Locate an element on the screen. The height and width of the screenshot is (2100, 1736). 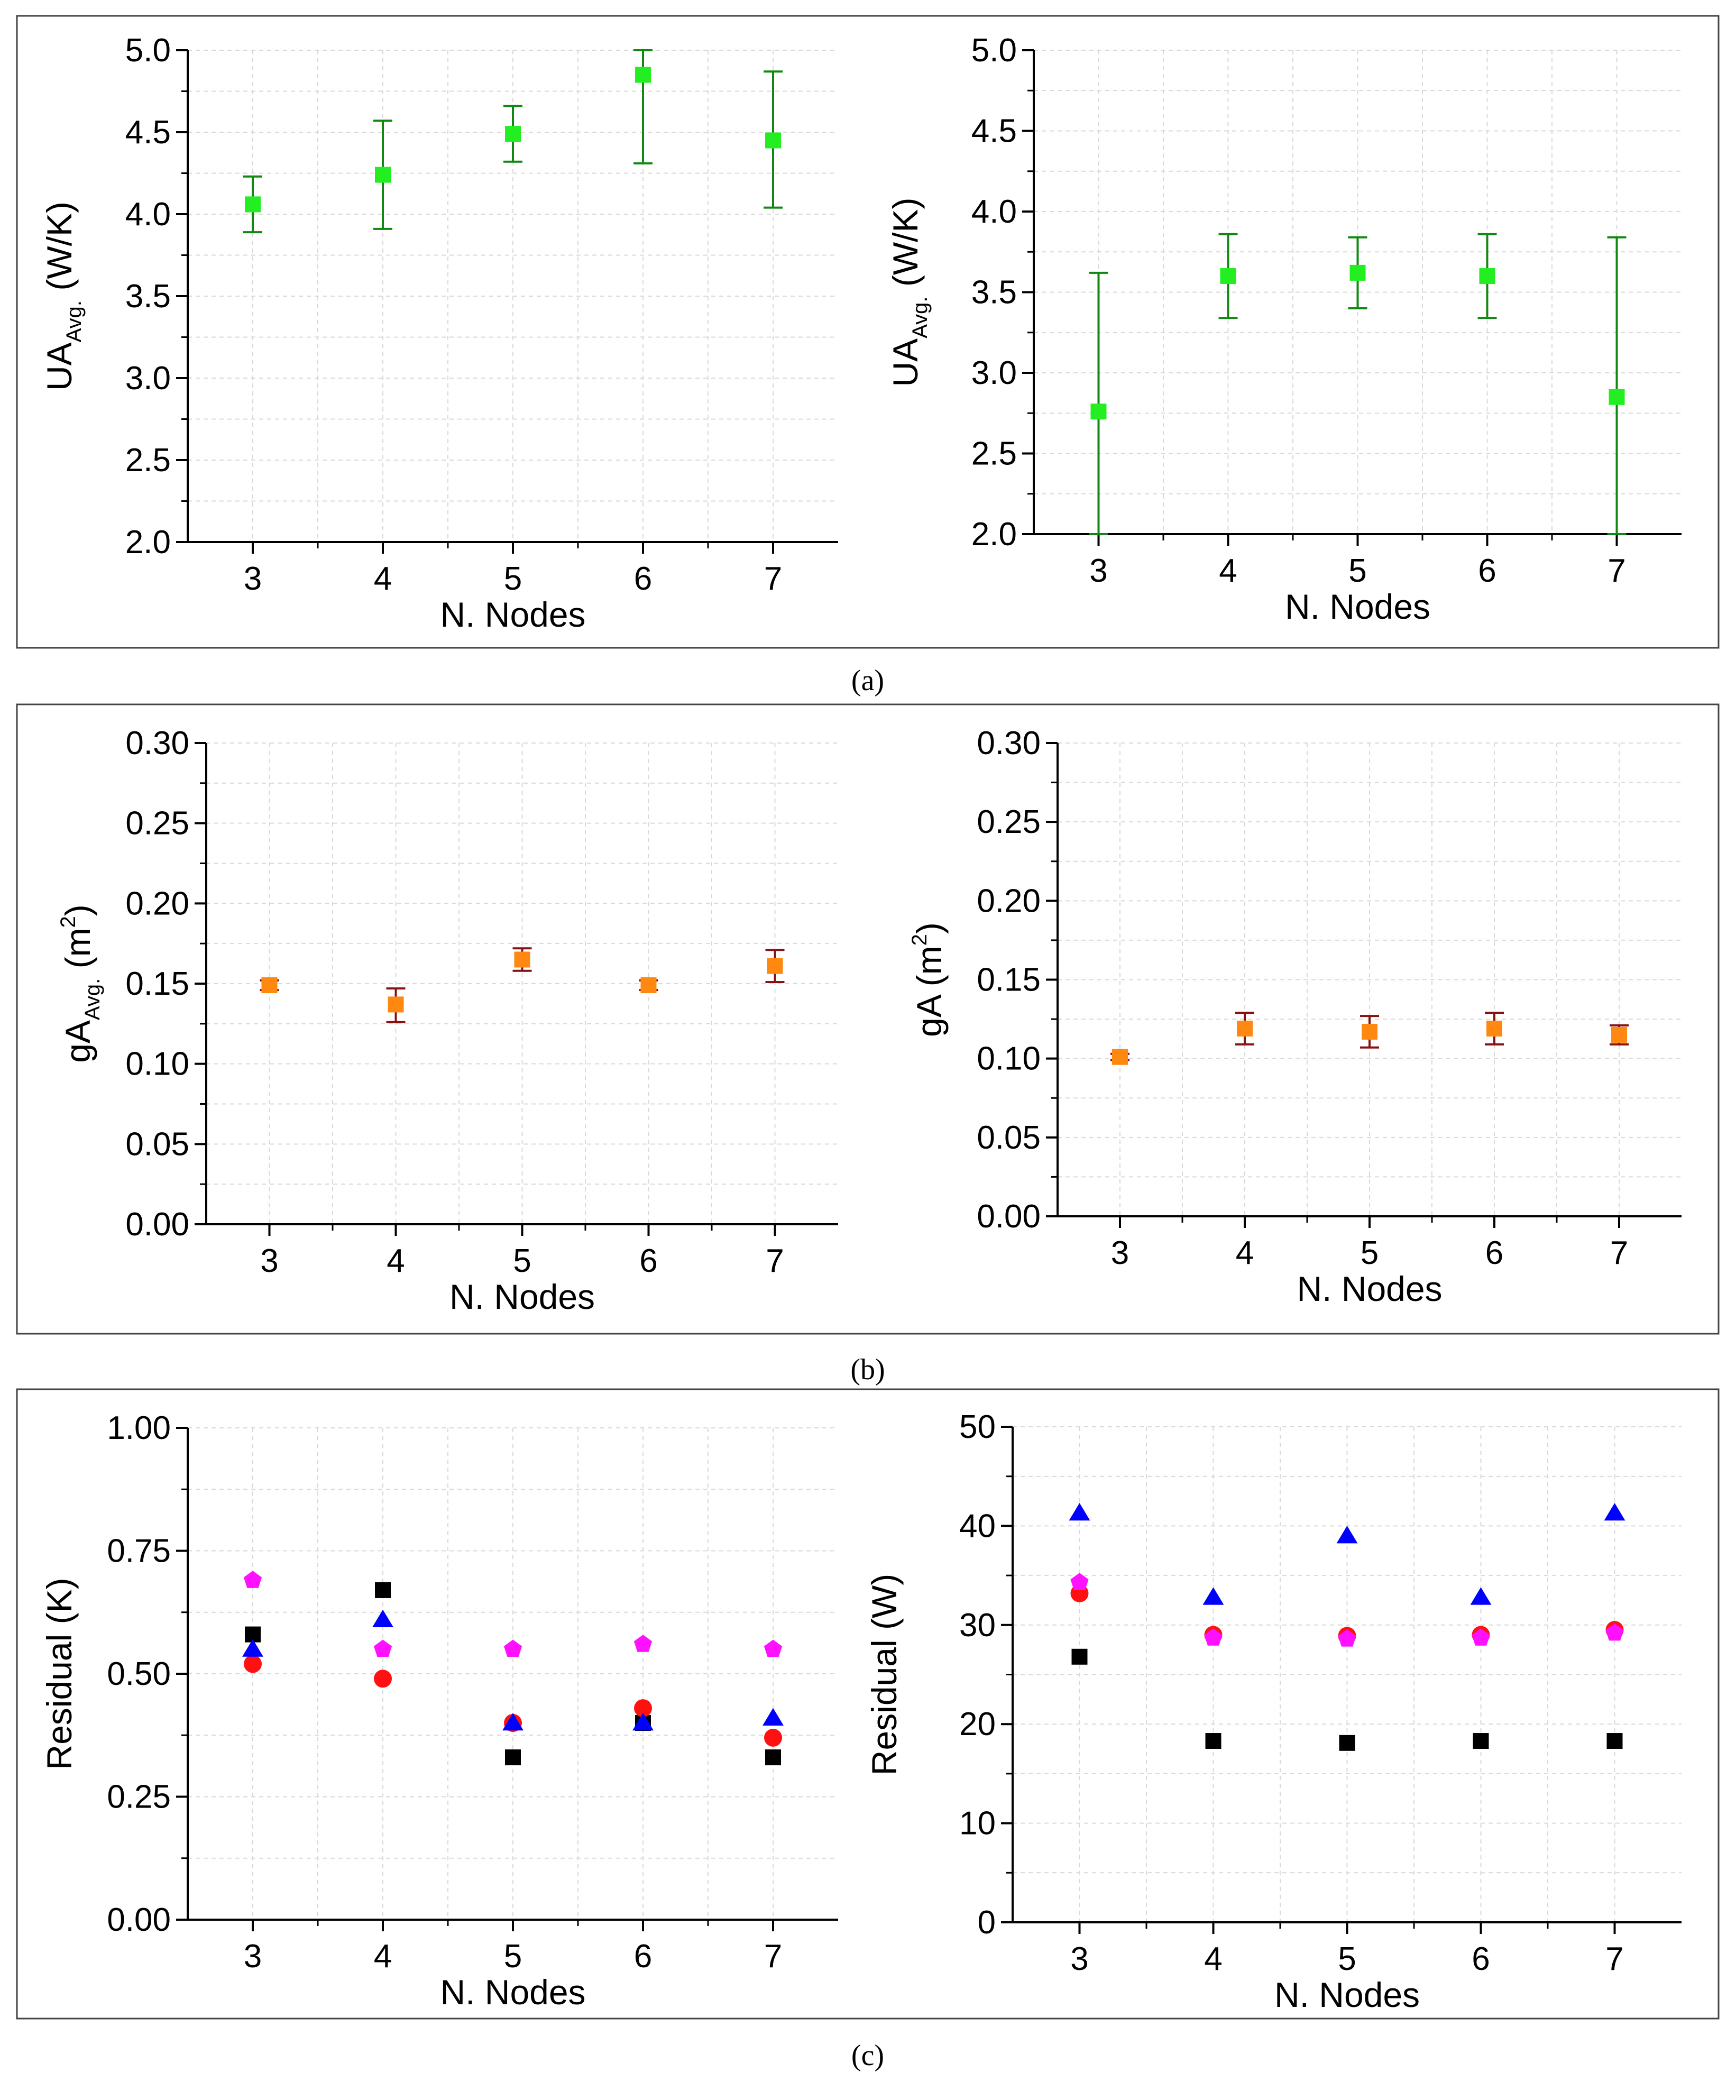
y-axis-title: Residual (W) is located at coordinates (884, 1674).